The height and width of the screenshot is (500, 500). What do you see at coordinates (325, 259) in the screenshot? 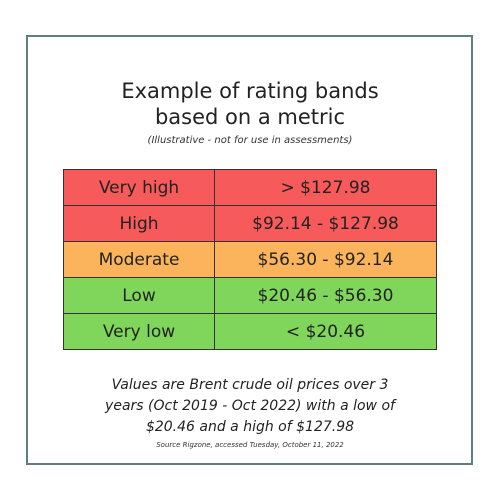
I see `band-range: $56.30 - $92.14` at bounding box center [325, 259].